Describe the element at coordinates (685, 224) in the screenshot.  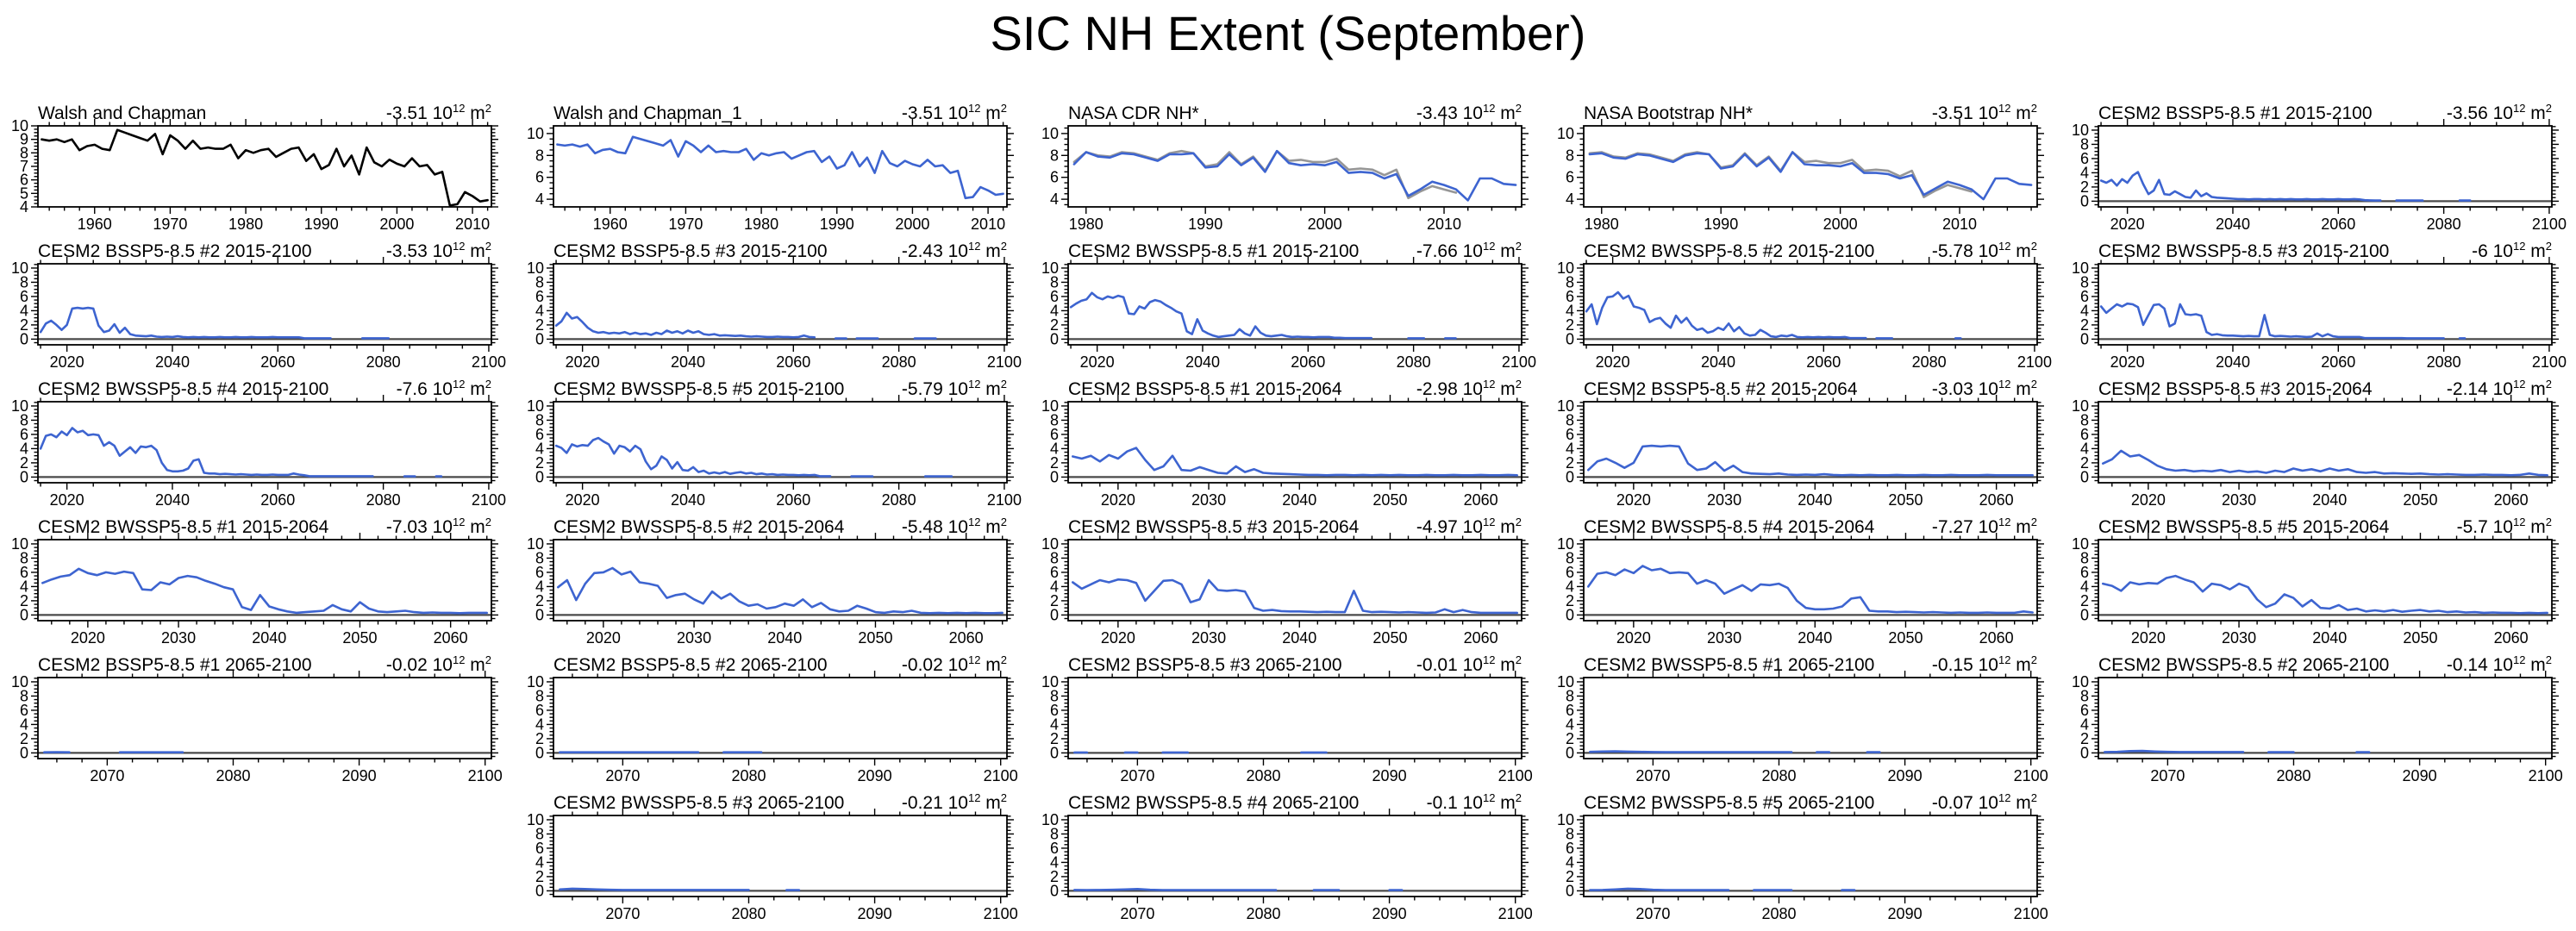
I see `x-tick-label: 1970` at that location.